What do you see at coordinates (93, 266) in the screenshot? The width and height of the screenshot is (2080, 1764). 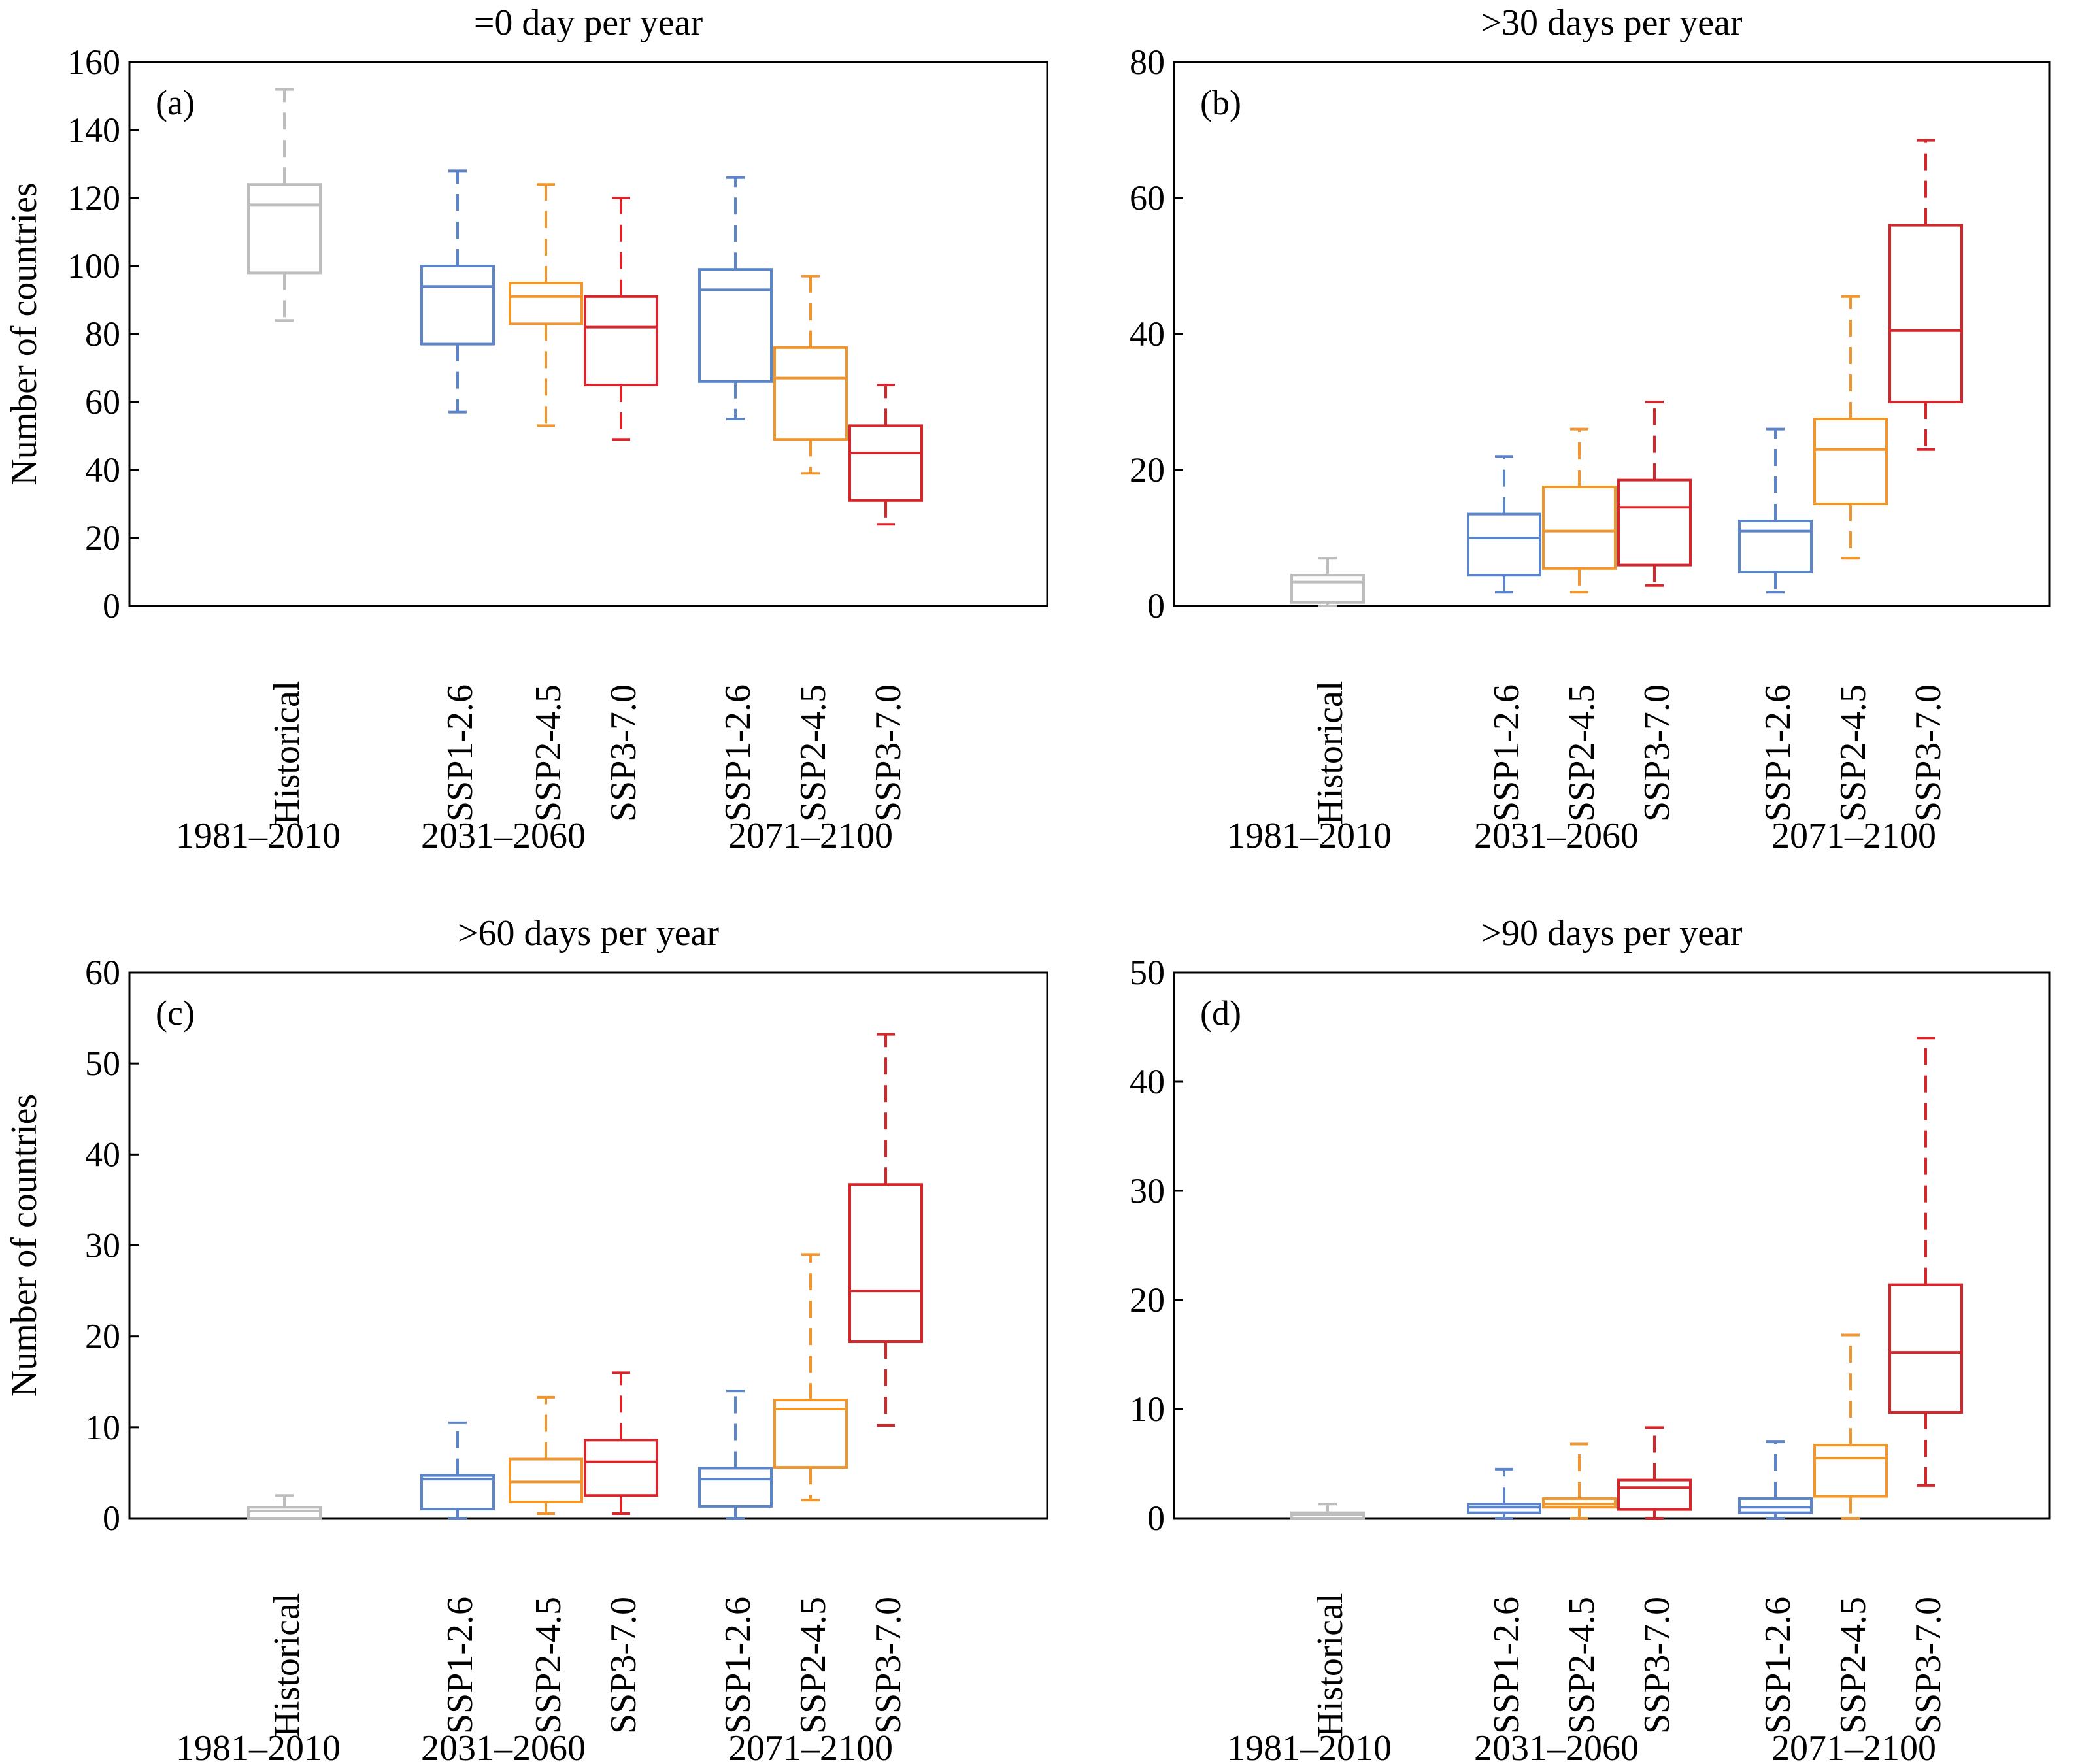 I see `y-tick-label: 100` at bounding box center [93, 266].